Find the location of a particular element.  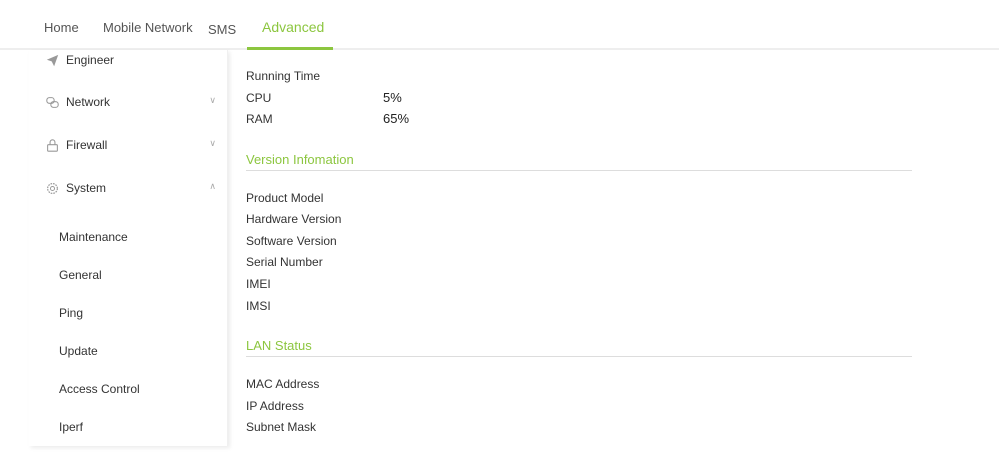

active-tab-indicator is located at coordinates (290, 48).